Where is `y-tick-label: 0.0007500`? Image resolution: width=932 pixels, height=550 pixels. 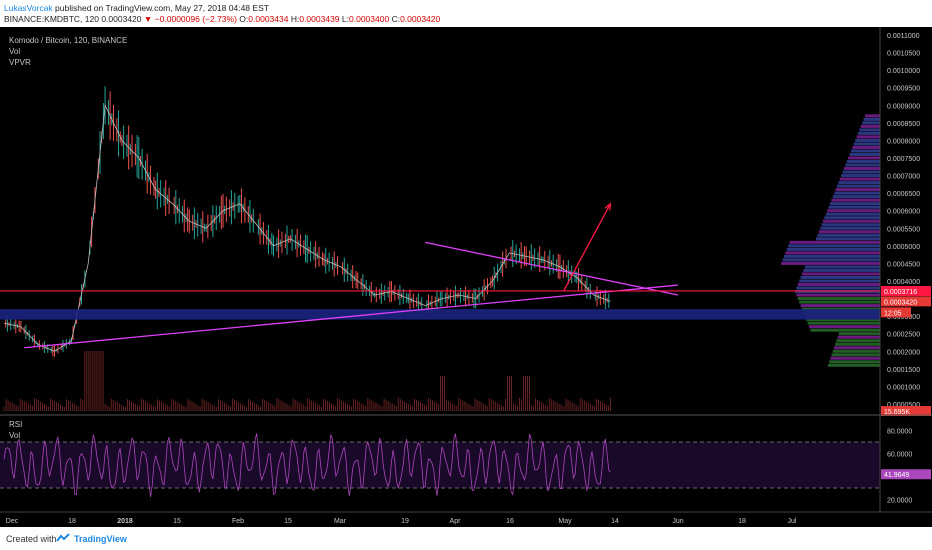 y-tick-label: 0.0007500 is located at coordinates (903, 159).